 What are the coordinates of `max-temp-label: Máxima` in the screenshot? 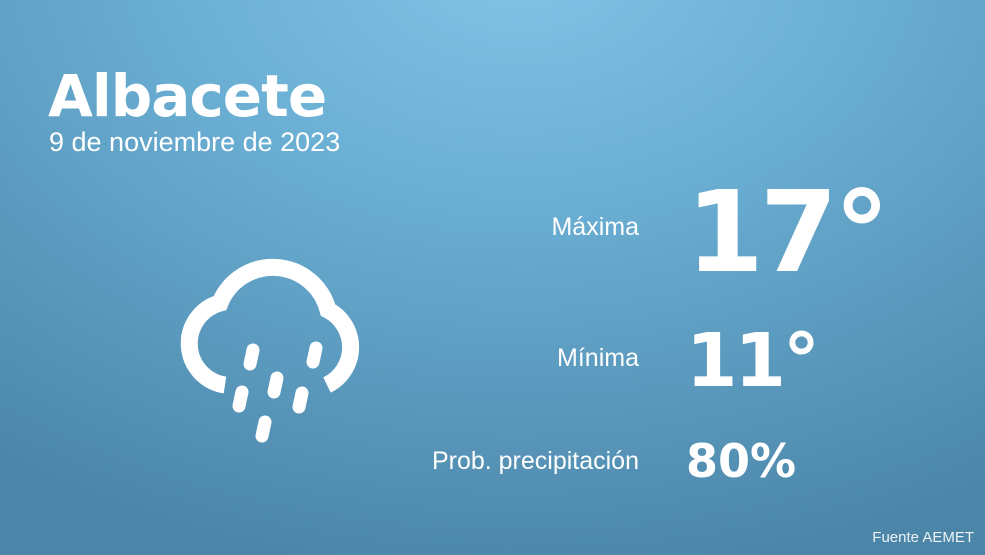 It's located at (595, 227).